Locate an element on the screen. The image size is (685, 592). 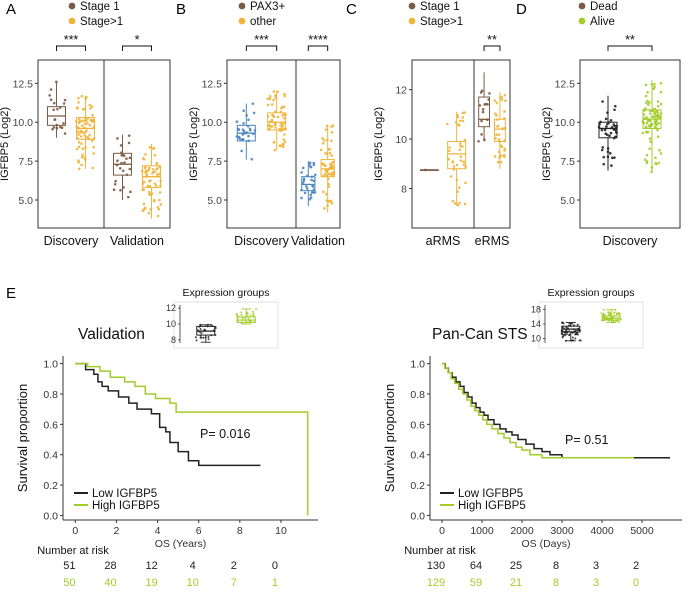
y-tick-label: 0.4 is located at coordinates (50, 456).